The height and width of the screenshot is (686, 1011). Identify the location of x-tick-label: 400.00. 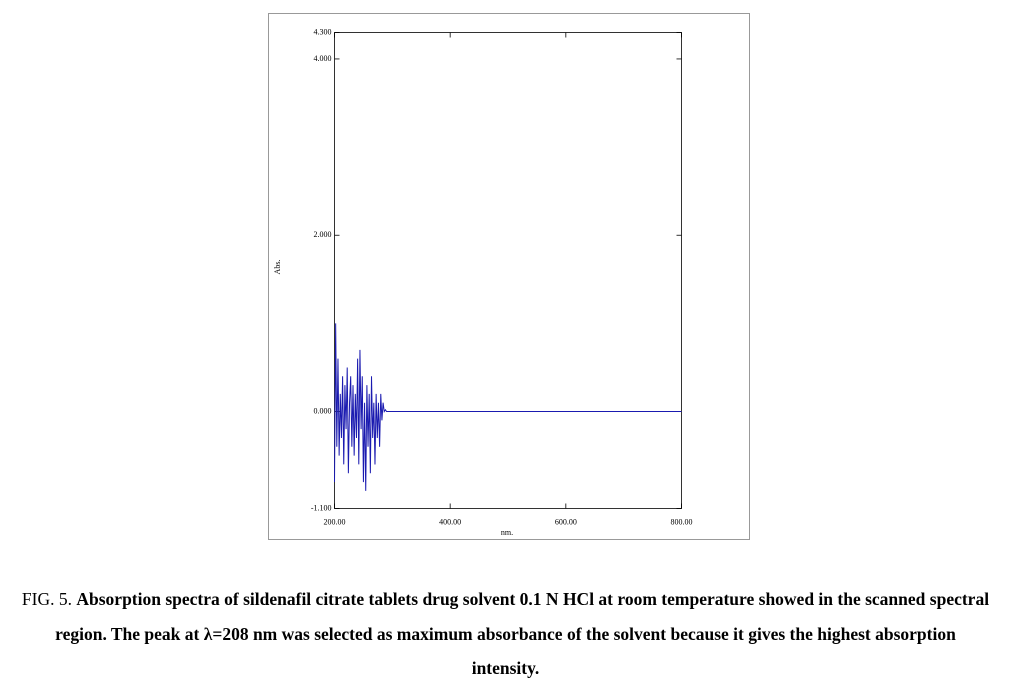
(450, 521).